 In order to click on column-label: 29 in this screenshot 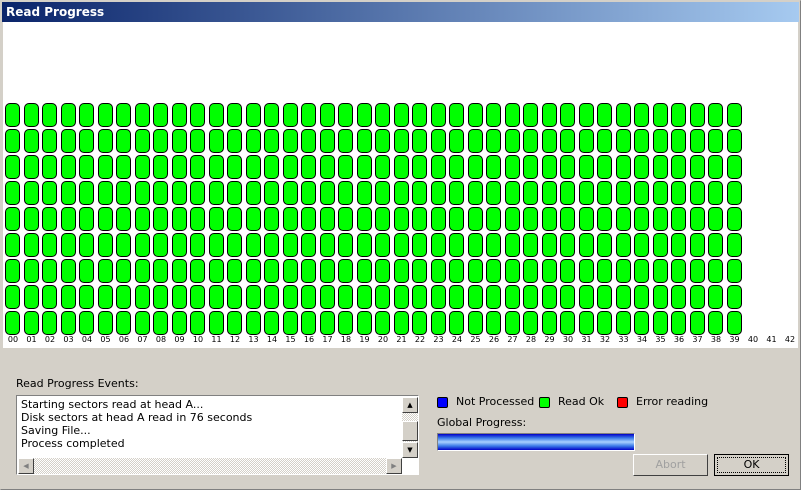, I will do `click(549, 339)`.